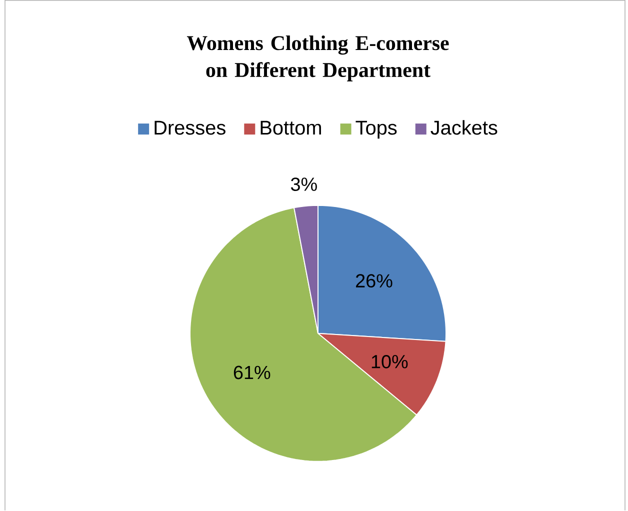 This screenshot has width=628, height=511. I want to click on data-label: 26%, so click(374, 281).